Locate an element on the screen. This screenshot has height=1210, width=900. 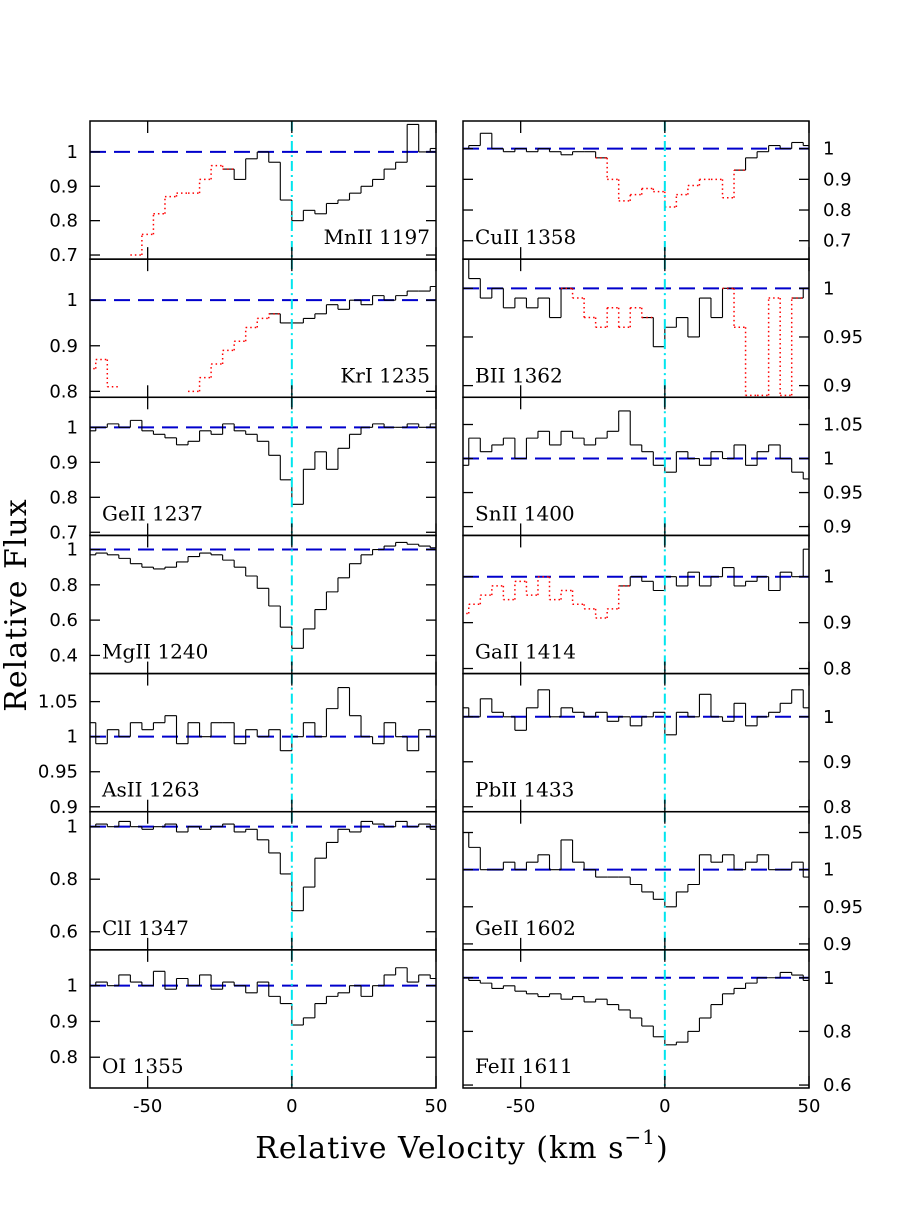
species-label: CuII 1358 is located at coordinates (525, 237).